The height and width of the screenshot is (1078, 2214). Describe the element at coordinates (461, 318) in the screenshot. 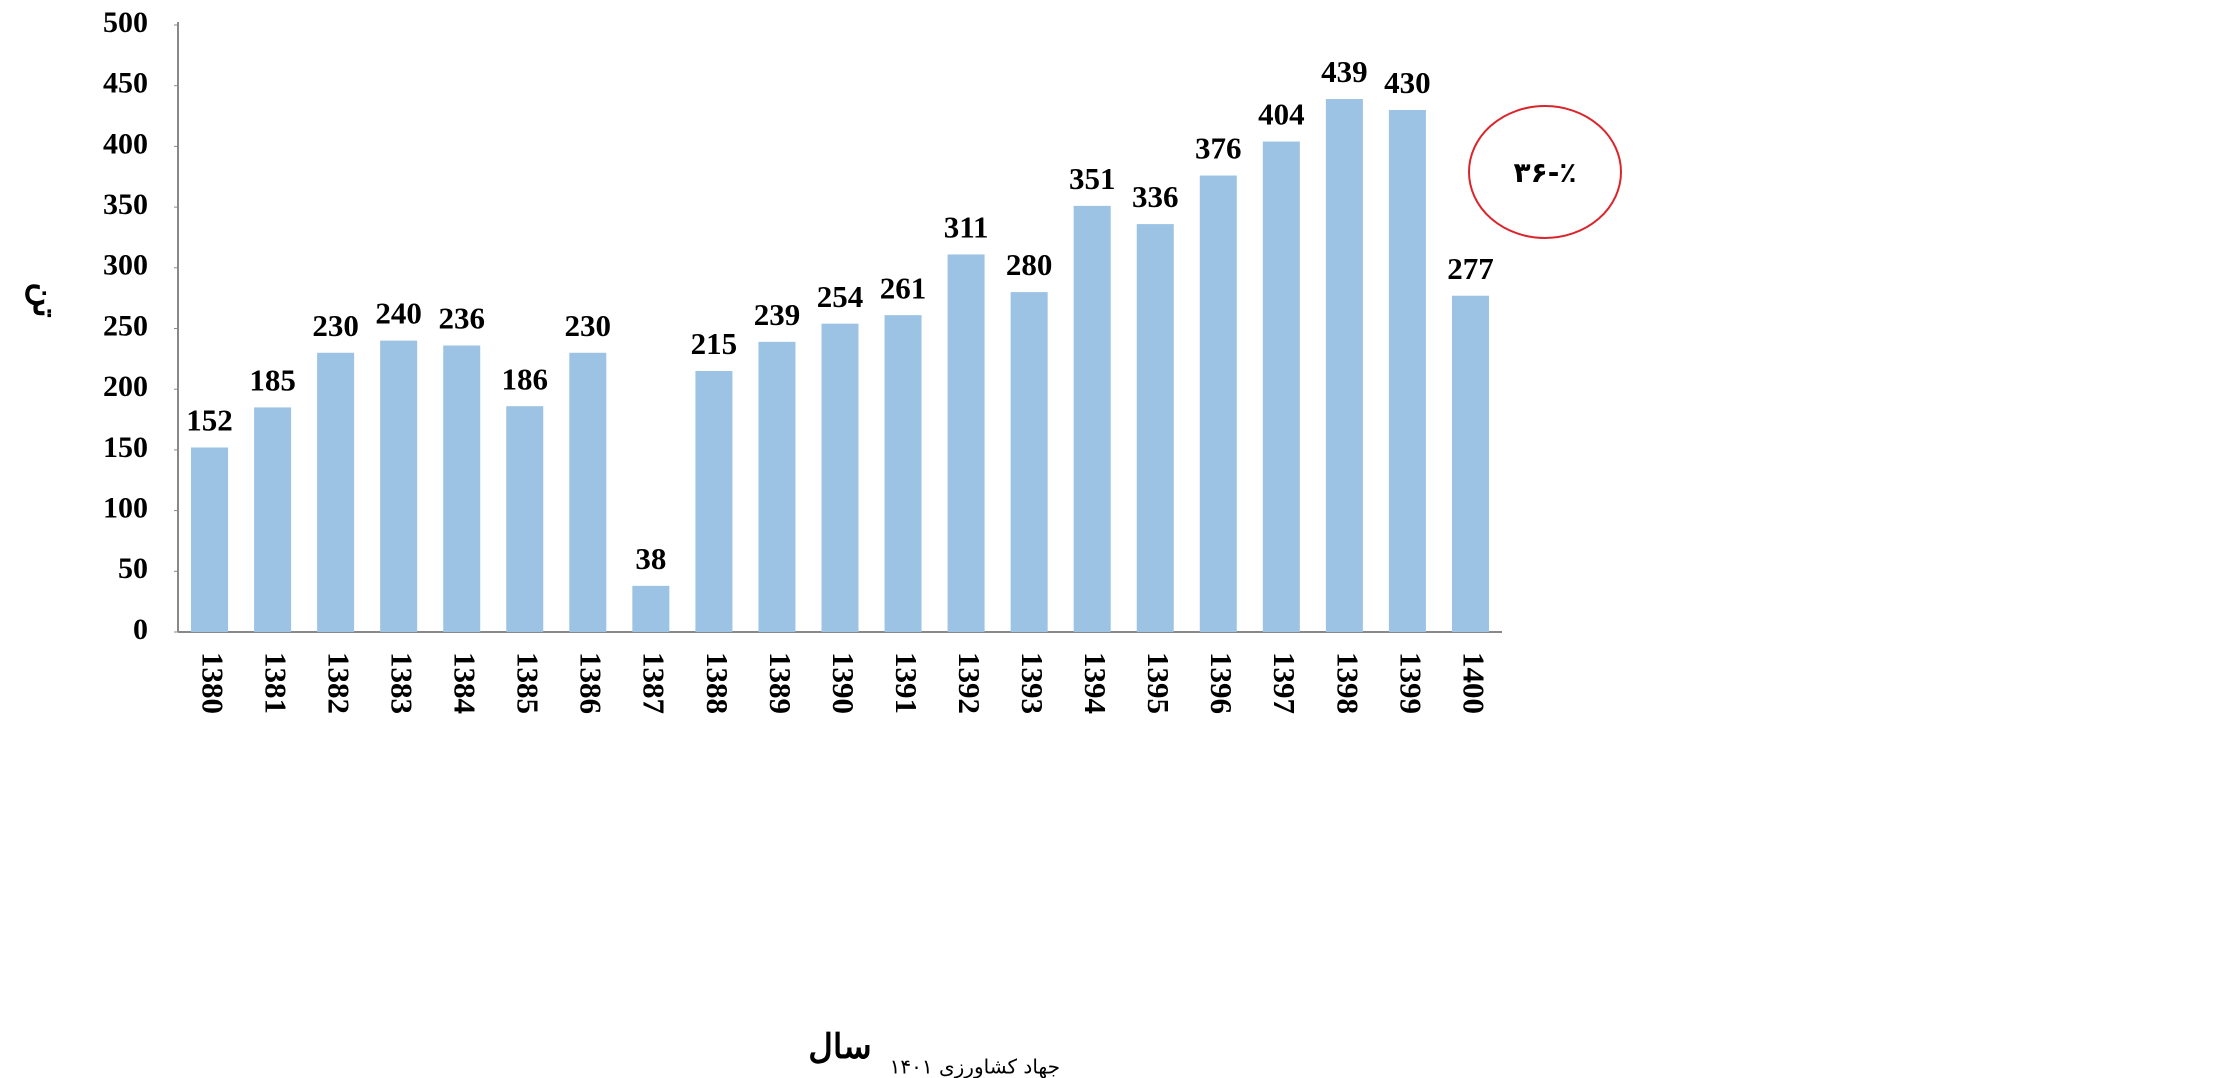

I see `data-label: 236` at that location.